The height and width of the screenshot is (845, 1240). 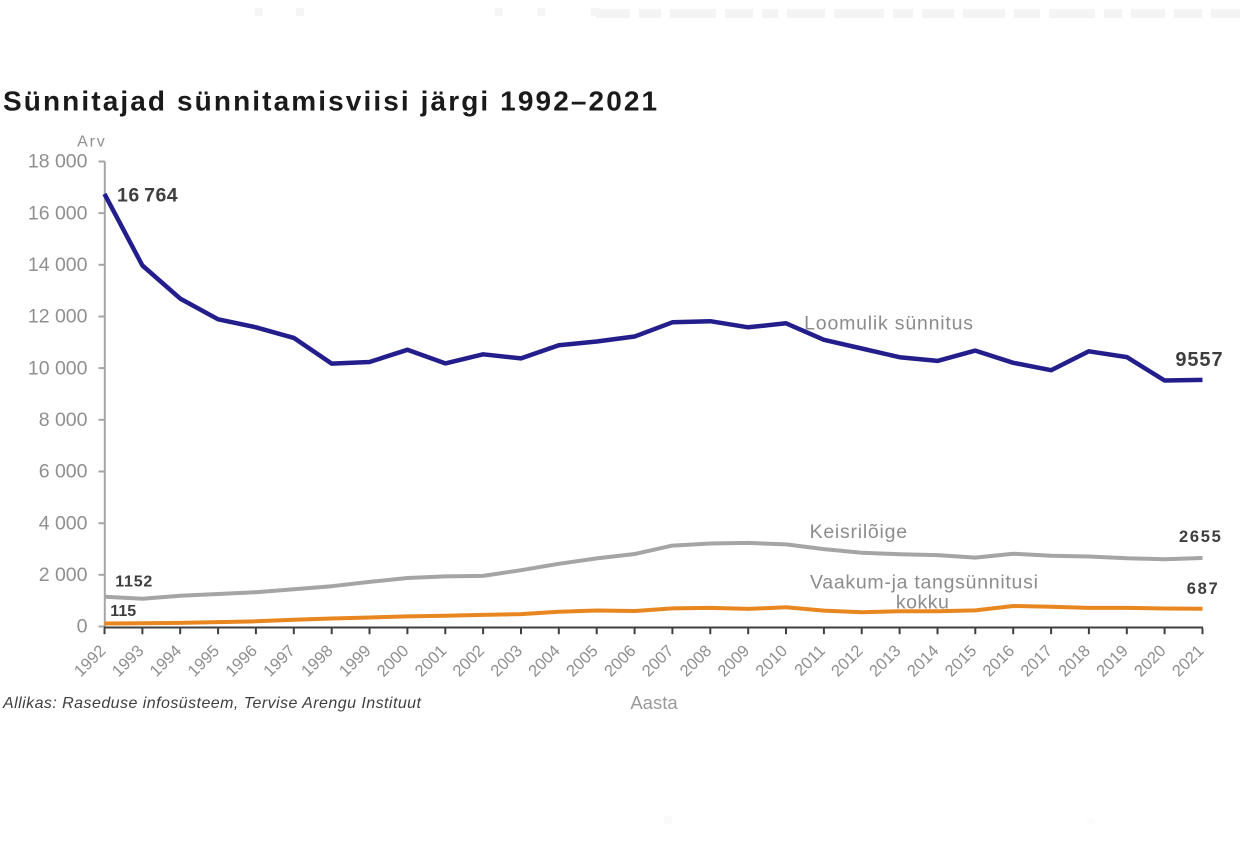 I want to click on svg-text: 1999, so click(x=355, y=661).